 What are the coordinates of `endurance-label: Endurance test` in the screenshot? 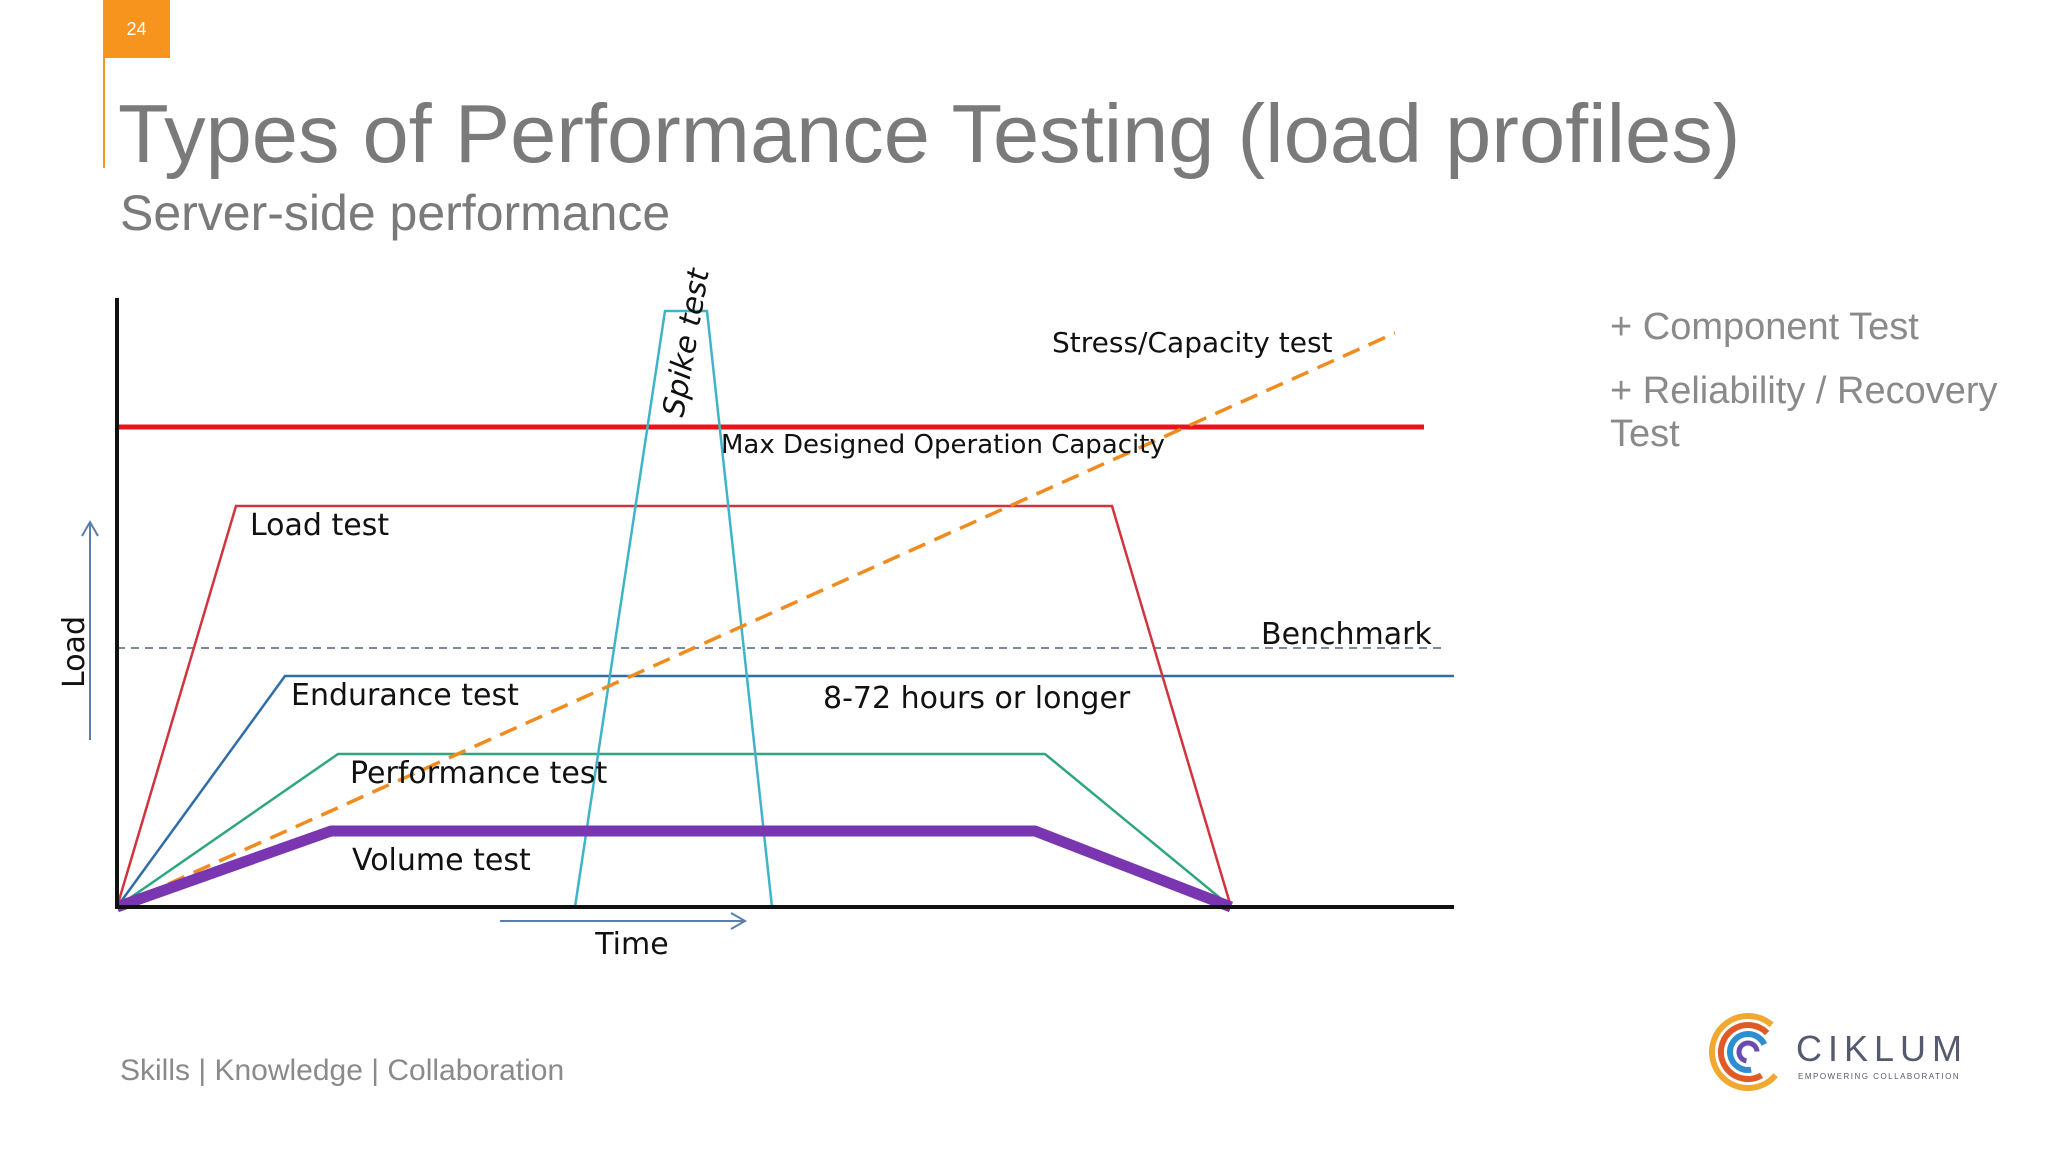 It's located at (405, 695).